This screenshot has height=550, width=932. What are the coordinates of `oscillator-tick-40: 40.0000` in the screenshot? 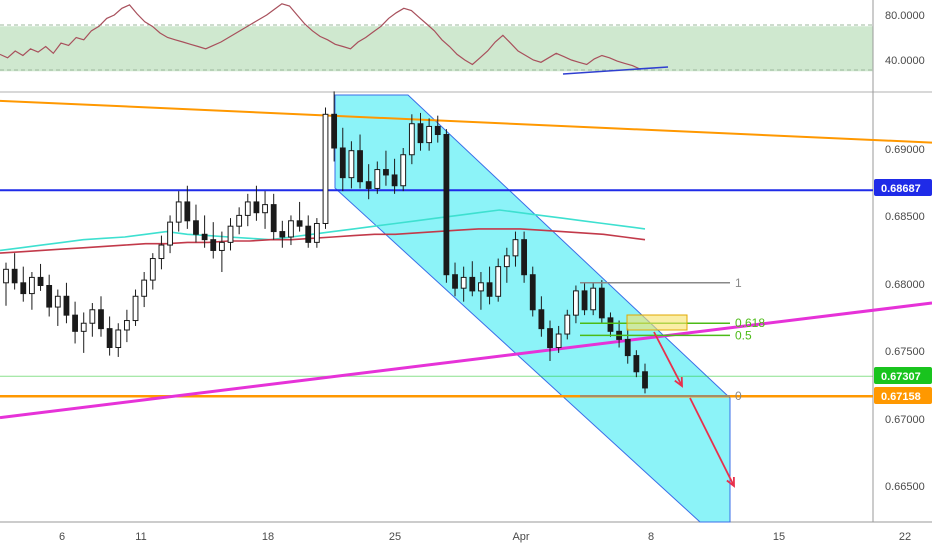 It's located at (905, 61).